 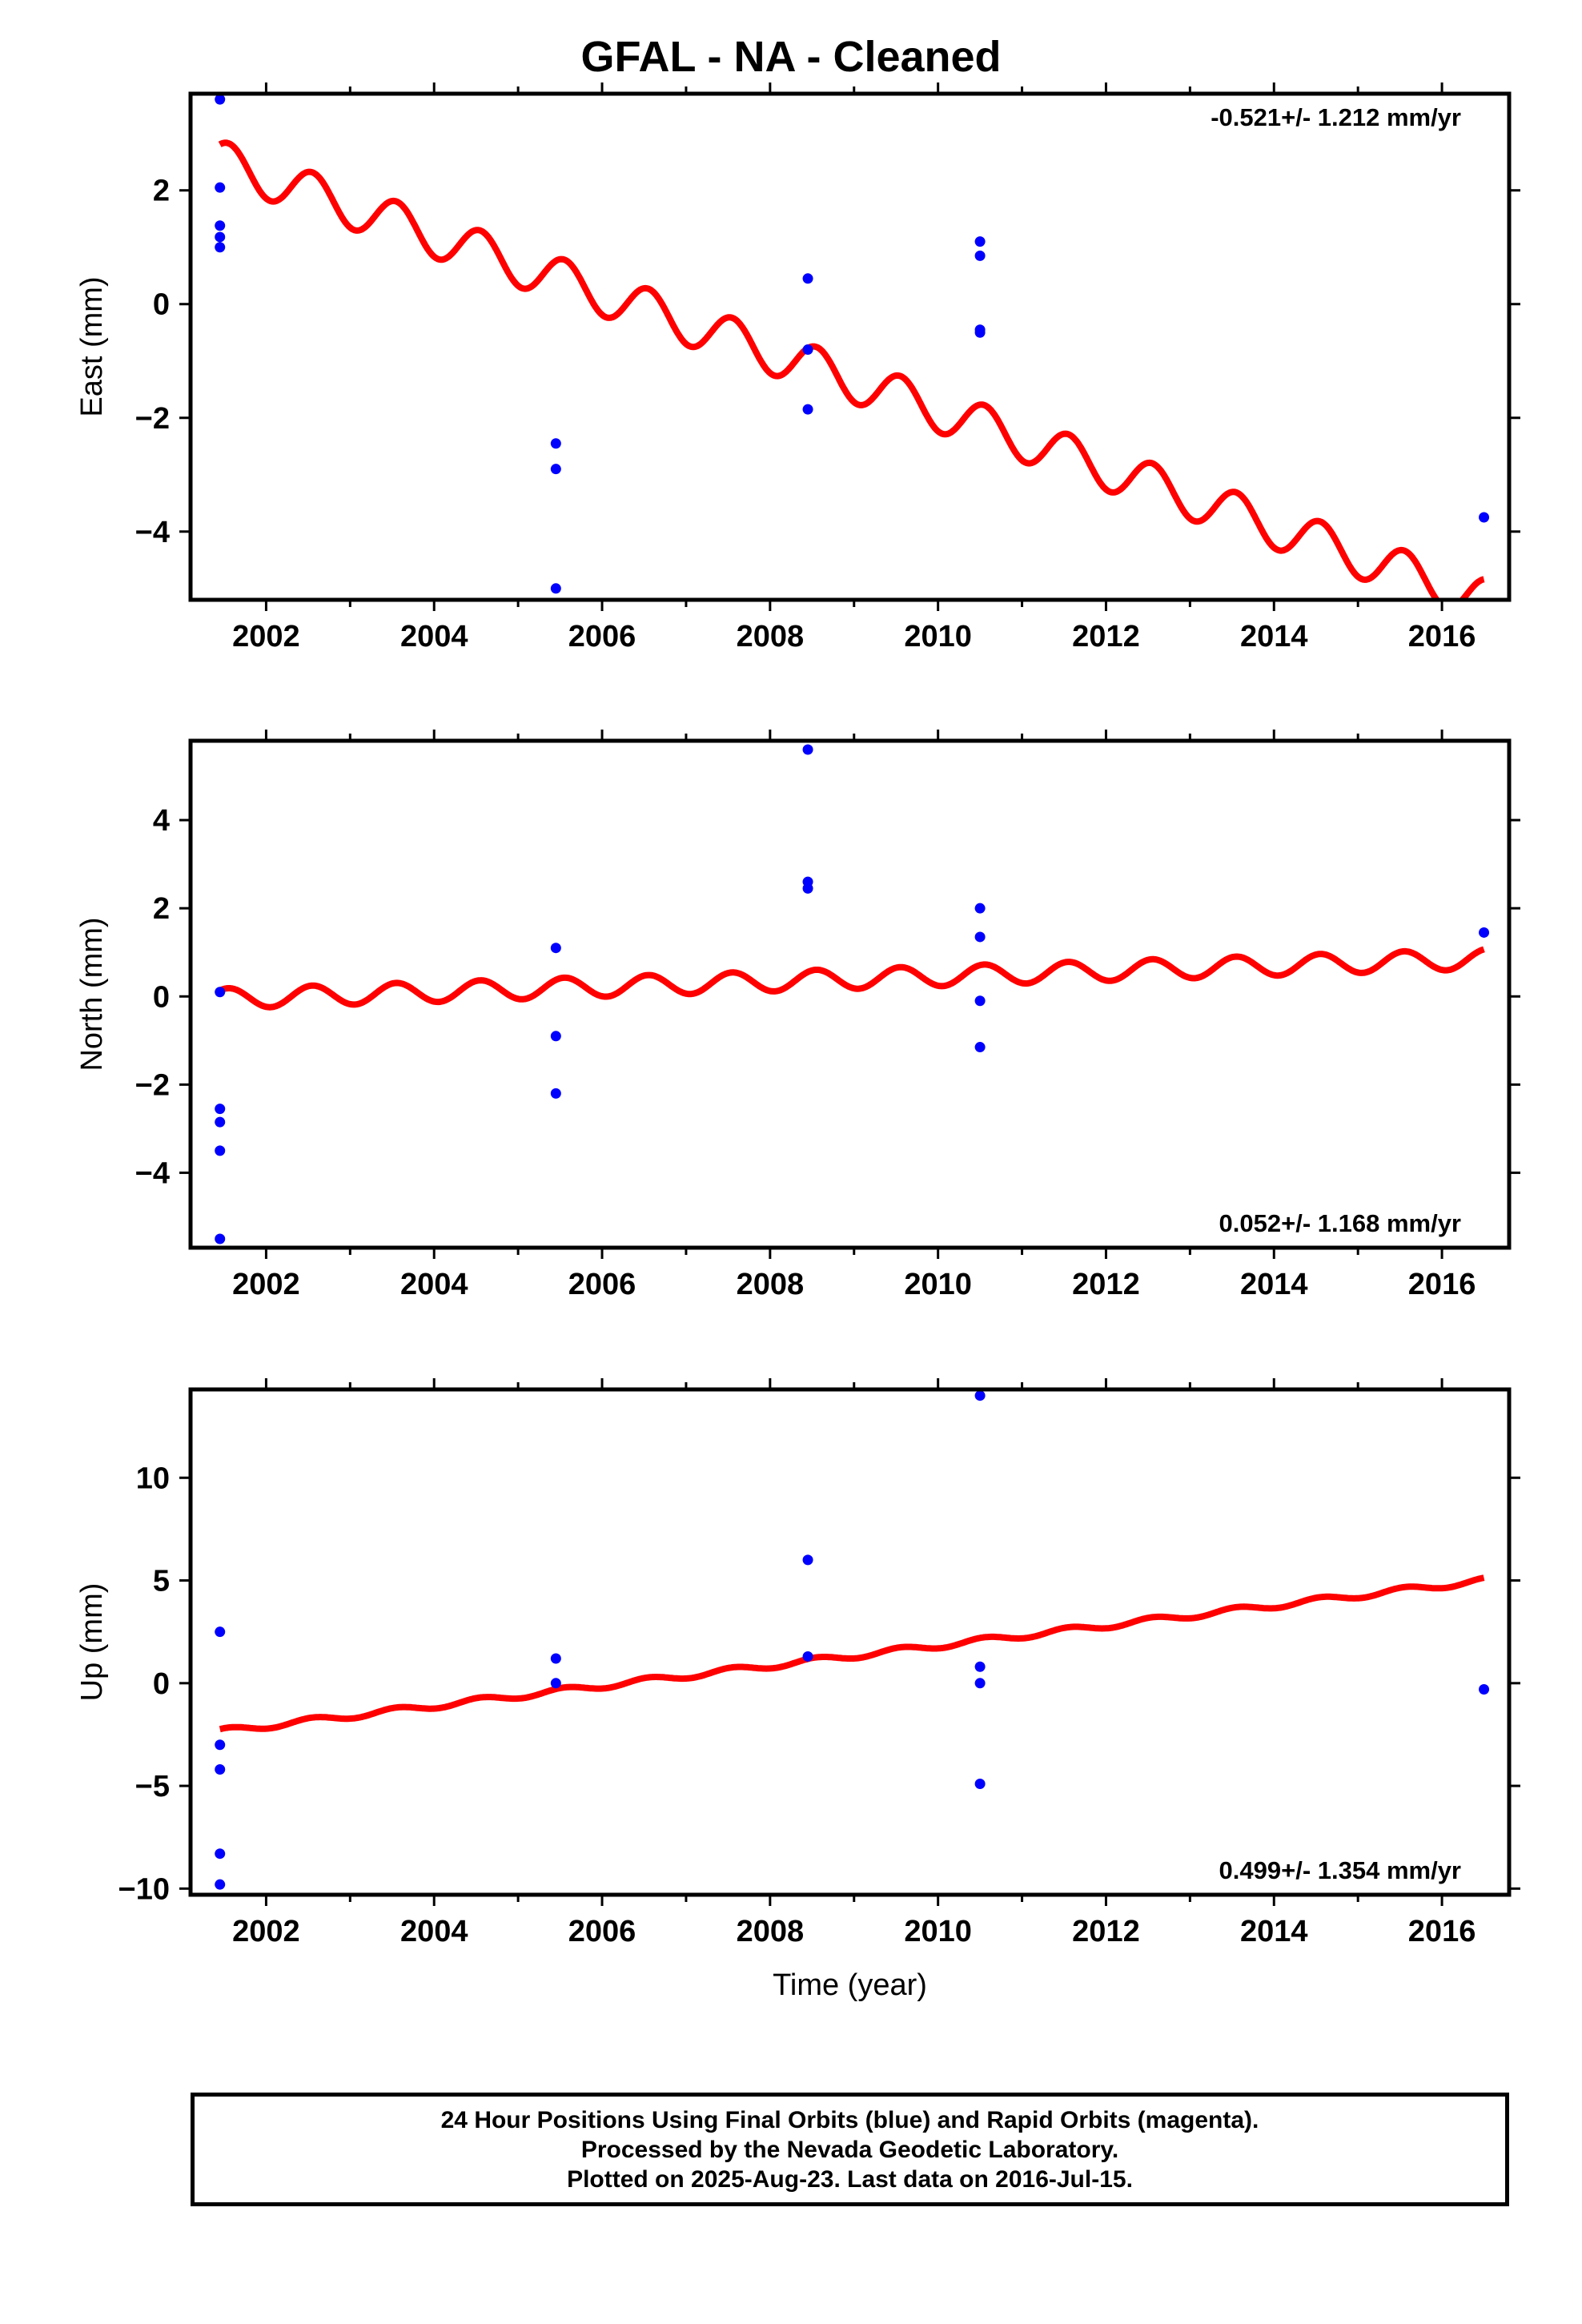 What do you see at coordinates (92, 346) in the screenshot?
I see `east-y-axis-title: East (mm)` at bounding box center [92, 346].